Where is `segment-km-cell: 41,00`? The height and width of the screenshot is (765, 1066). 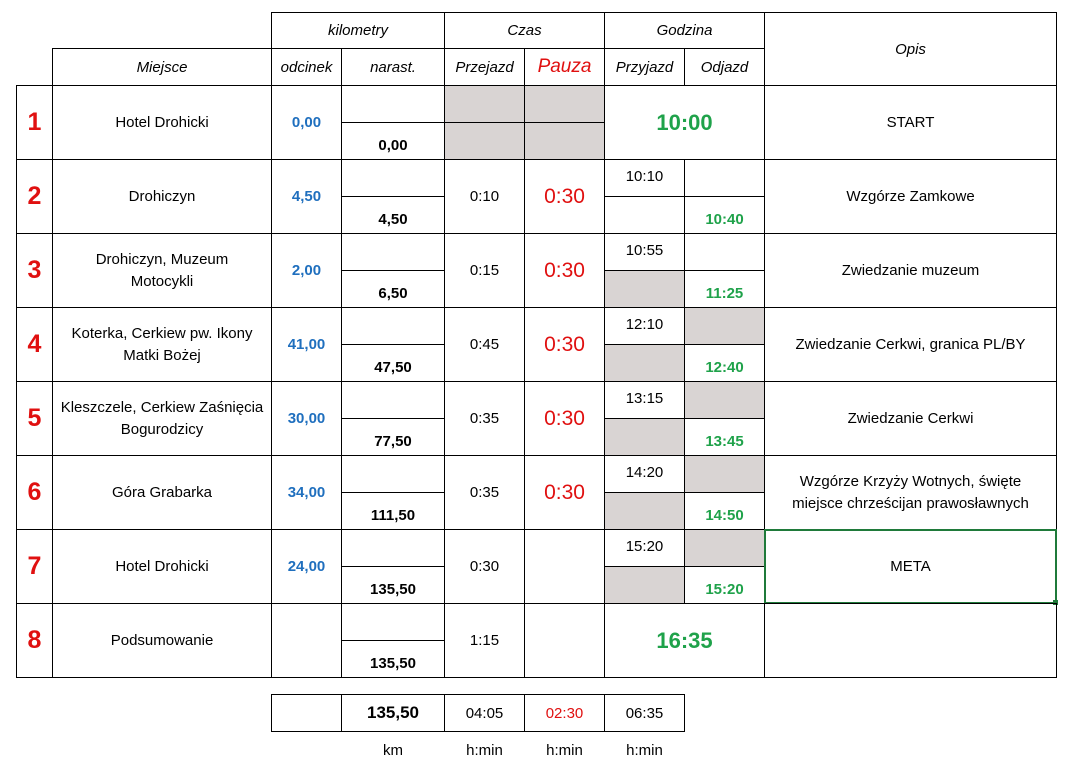
segment-km-cell: 41,00 is located at coordinates (306, 344).